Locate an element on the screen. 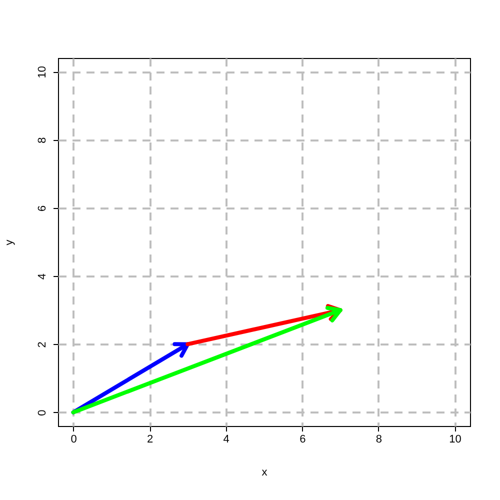 This screenshot has height=500, width=500. x-tick-label: 8 is located at coordinates (379, 440).